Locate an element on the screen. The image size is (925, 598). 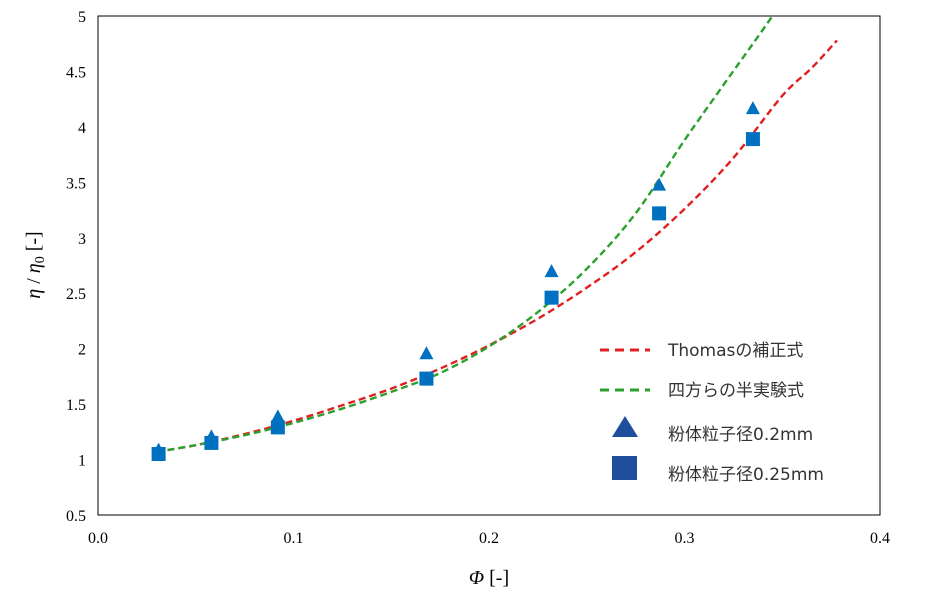
y-tick-label: 1 is located at coordinates (82, 461).